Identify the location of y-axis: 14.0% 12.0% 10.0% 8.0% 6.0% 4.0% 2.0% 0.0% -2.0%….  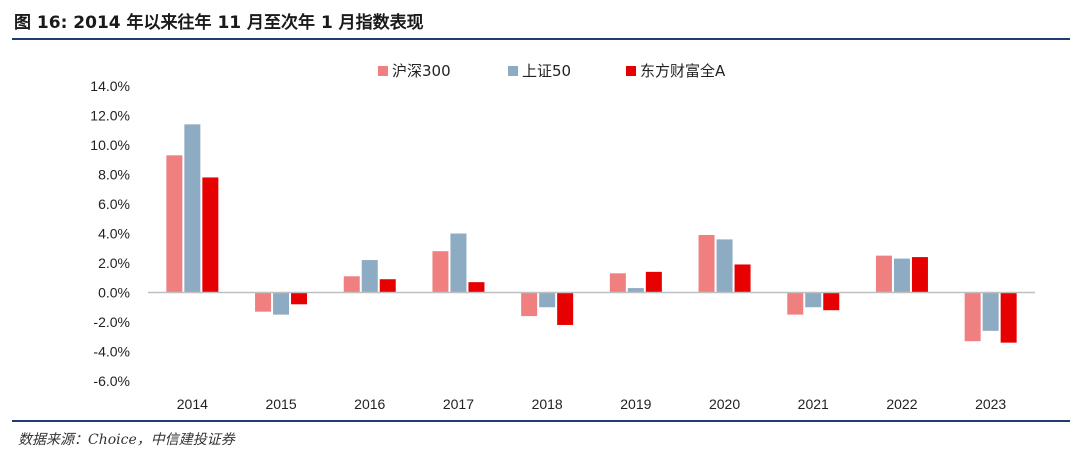
(110, 233).